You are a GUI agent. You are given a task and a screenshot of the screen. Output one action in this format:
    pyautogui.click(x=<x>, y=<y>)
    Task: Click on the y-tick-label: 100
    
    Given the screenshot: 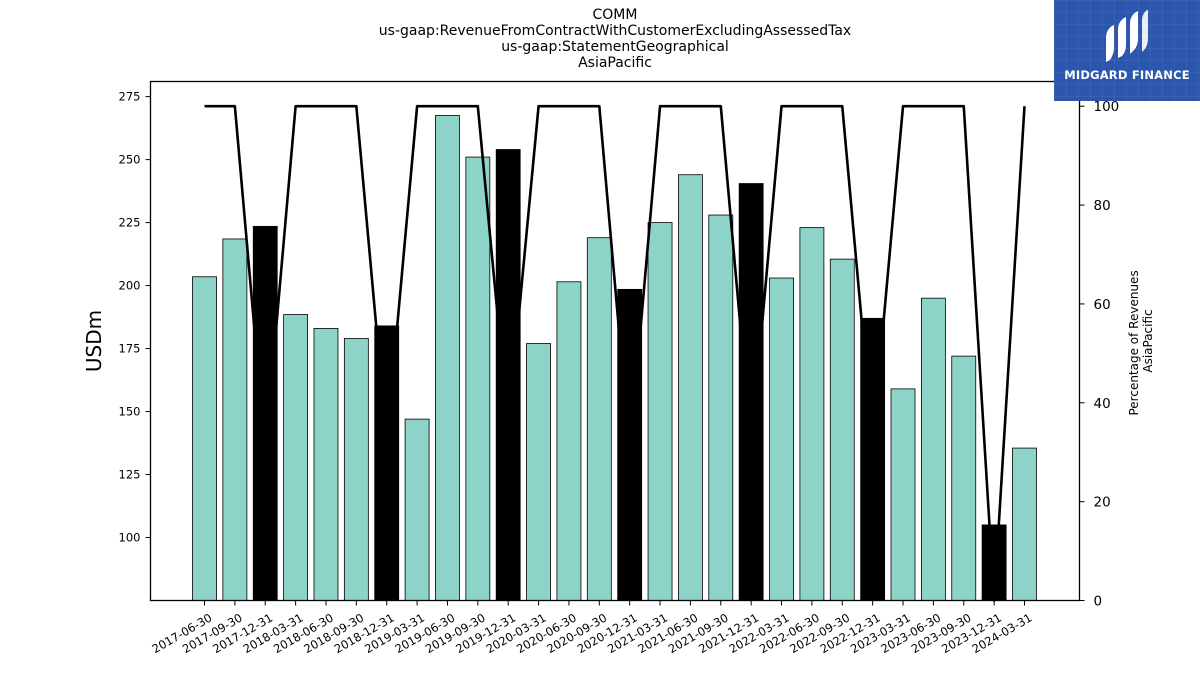 What is the action you would take?
    pyautogui.click(x=130, y=538)
    